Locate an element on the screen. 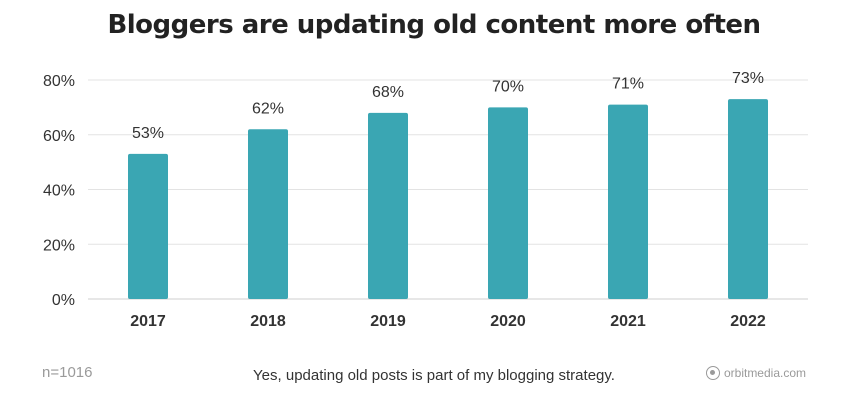  data-label: 62% is located at coordinates (268, 108).